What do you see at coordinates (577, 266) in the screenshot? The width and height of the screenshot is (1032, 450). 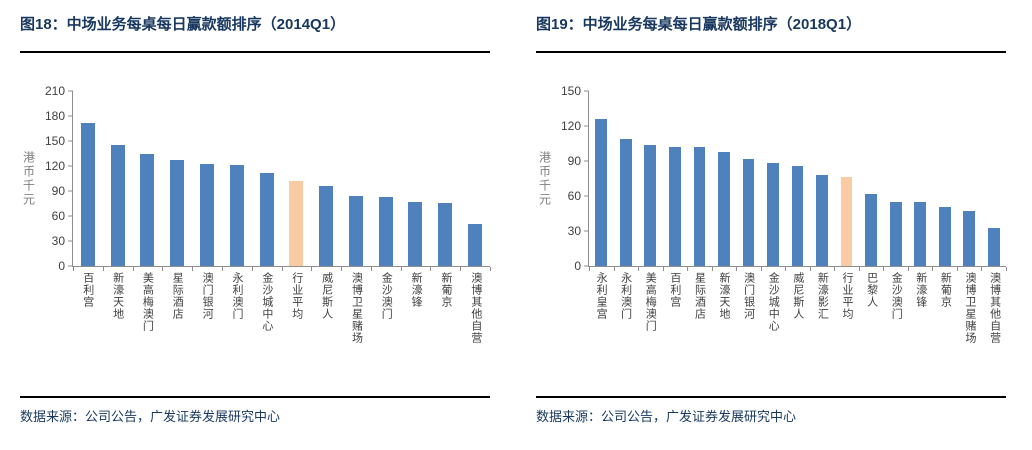 I see `y-tick-label: 0` at bounding box center [577, 266].